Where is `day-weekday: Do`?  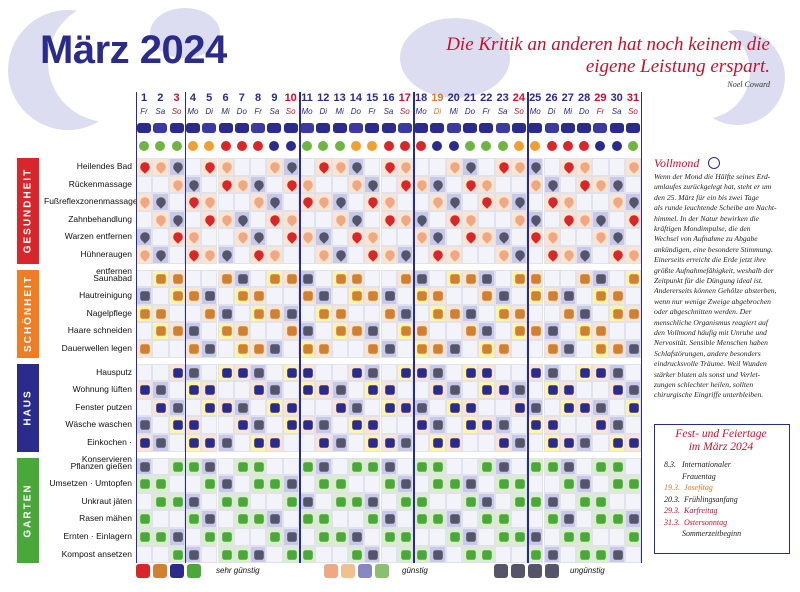 day-weekday: Do is located at coordinates (584, 111).